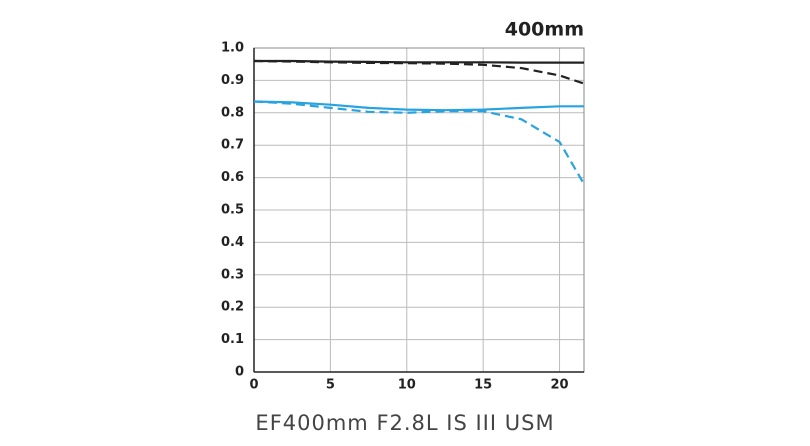  Describe the element at coordinates (232, 112) in the screenshot. I see `y-tick-label: 0.8` at that location.